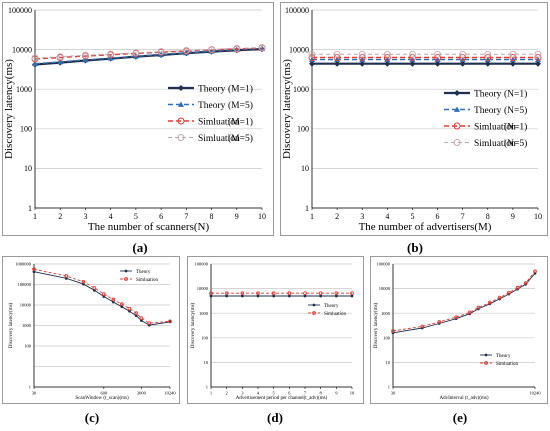  I want to click on chart-4-y-tick-label: 10000, so click(385, 288).